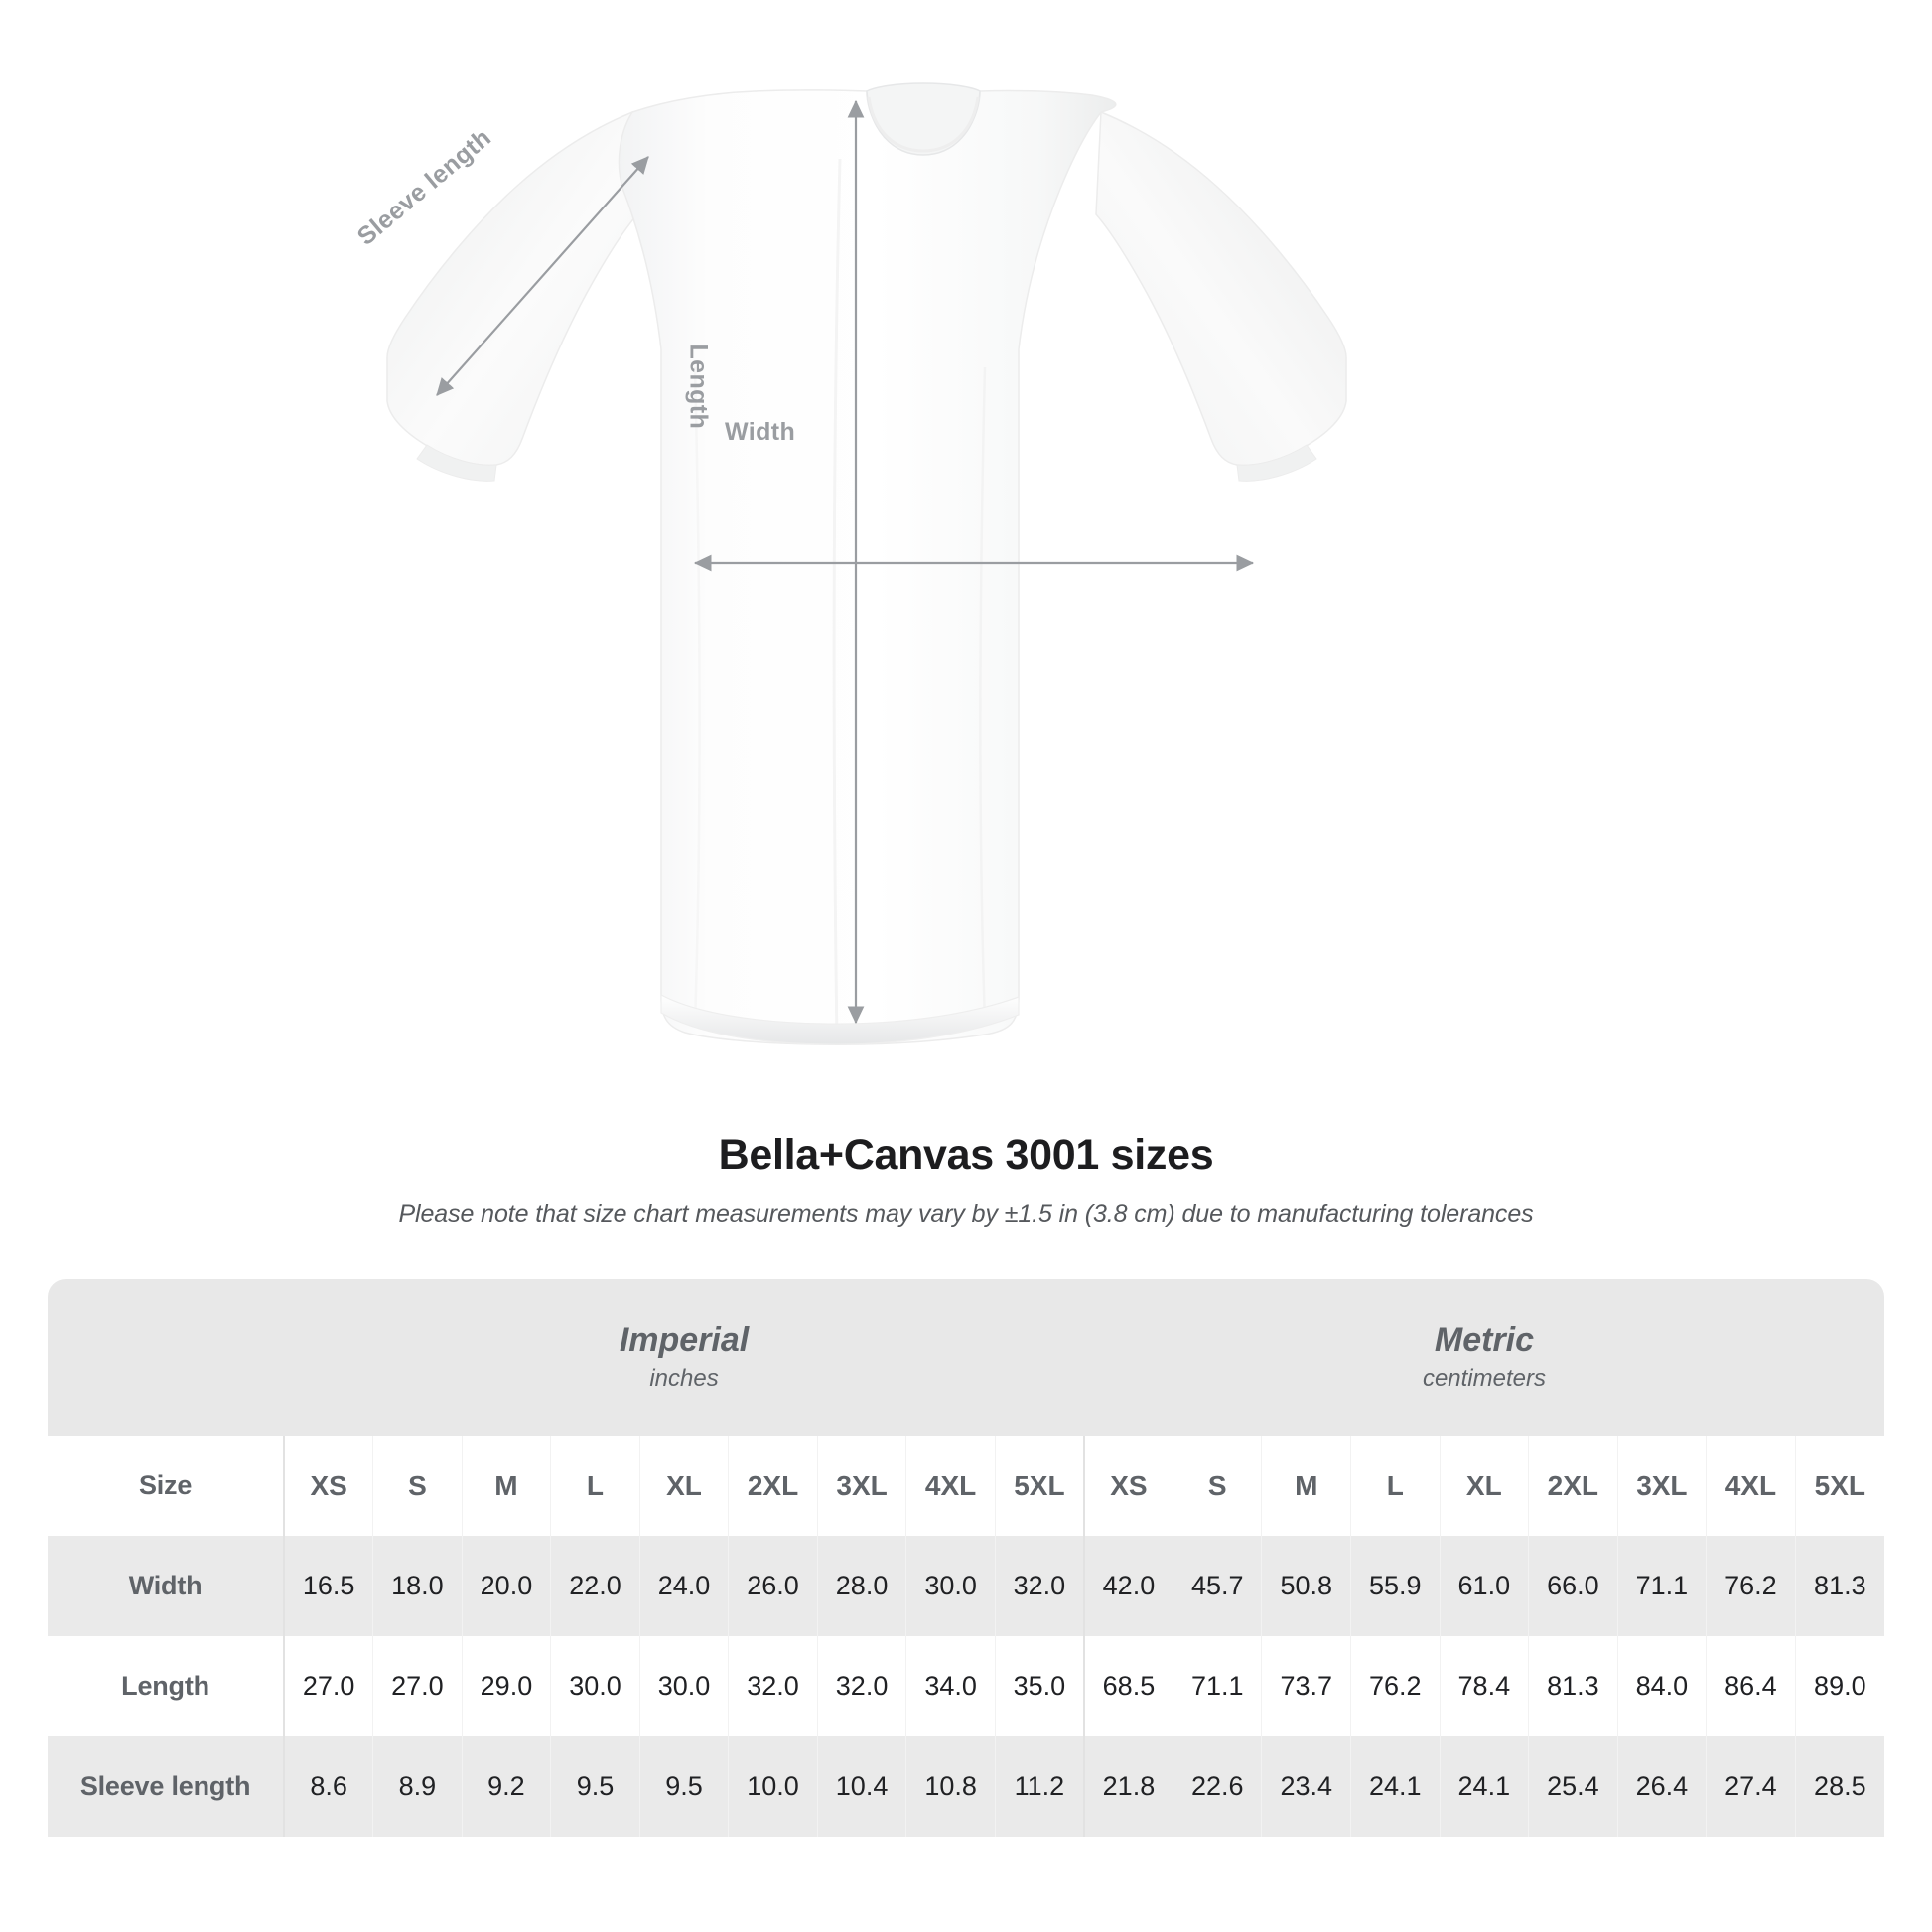 Image resolution: width=1932 pixels, height=1932 pixels. Describe the element at coordinates (1127, 1786) in the screenshot. I see `sleeve-metric-xs: 21.8` at that location.